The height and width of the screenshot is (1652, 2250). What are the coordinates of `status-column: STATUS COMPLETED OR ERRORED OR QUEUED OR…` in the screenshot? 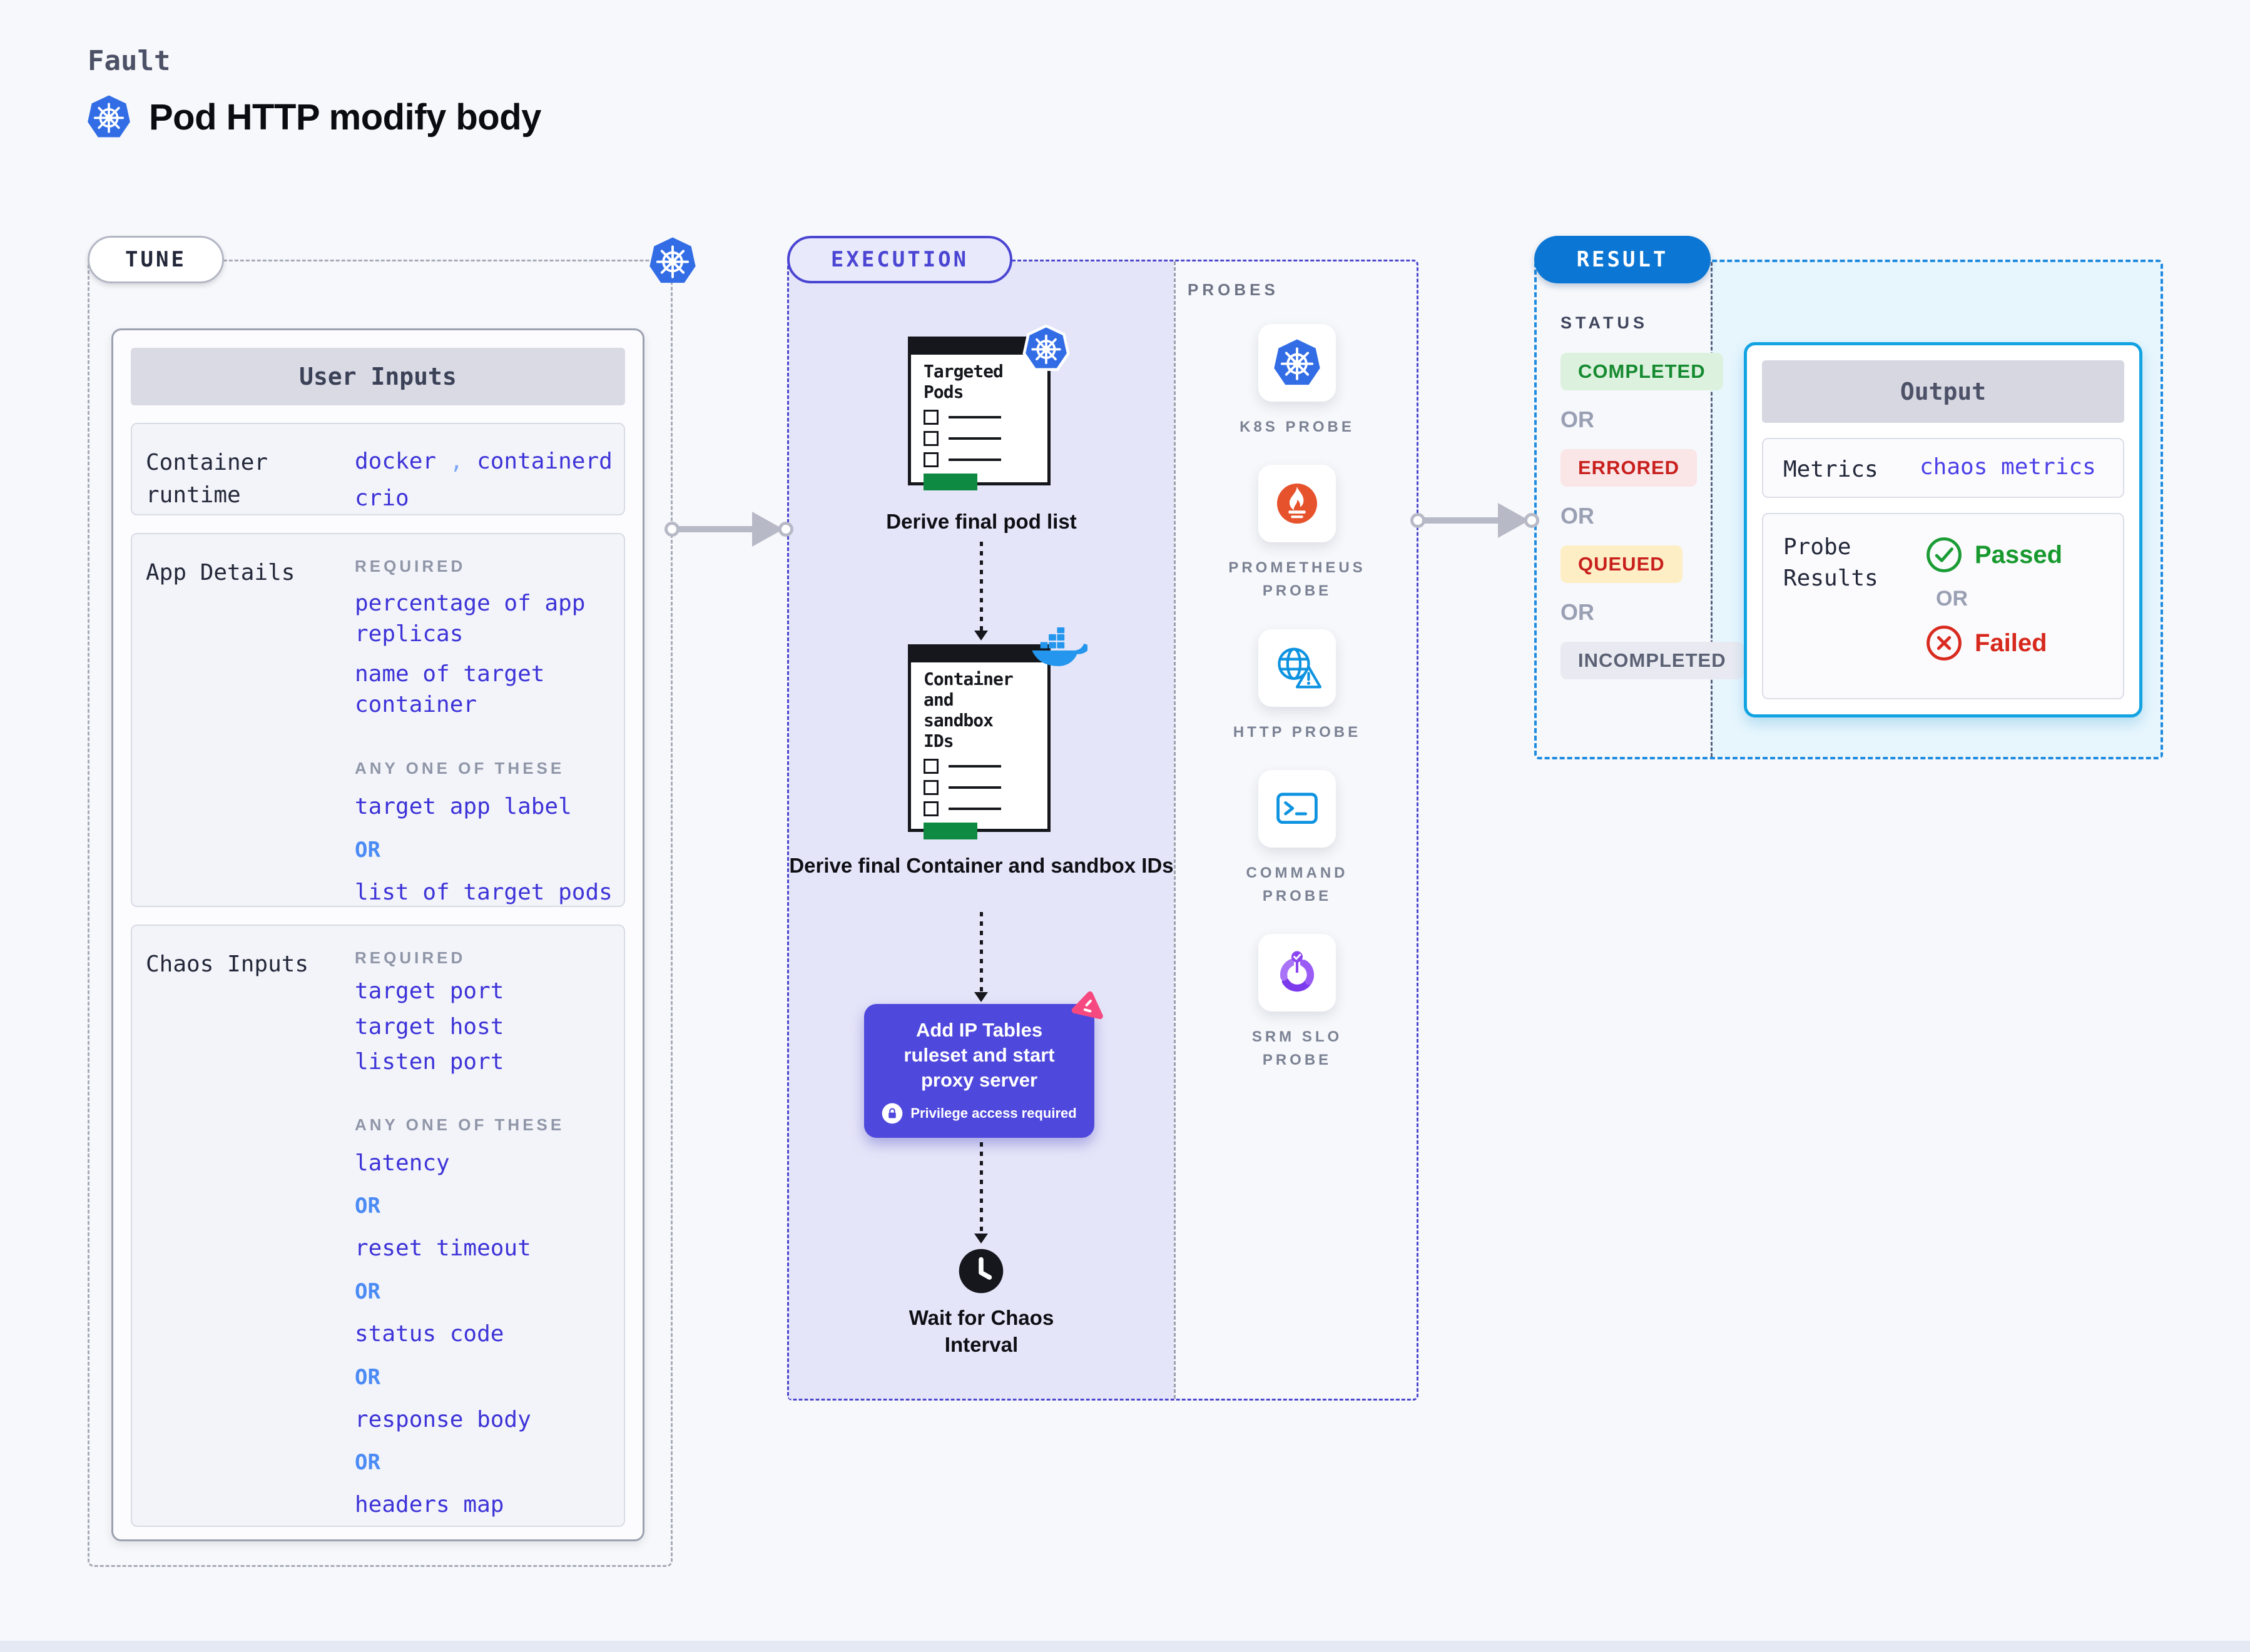 It's located at (1652, 496).